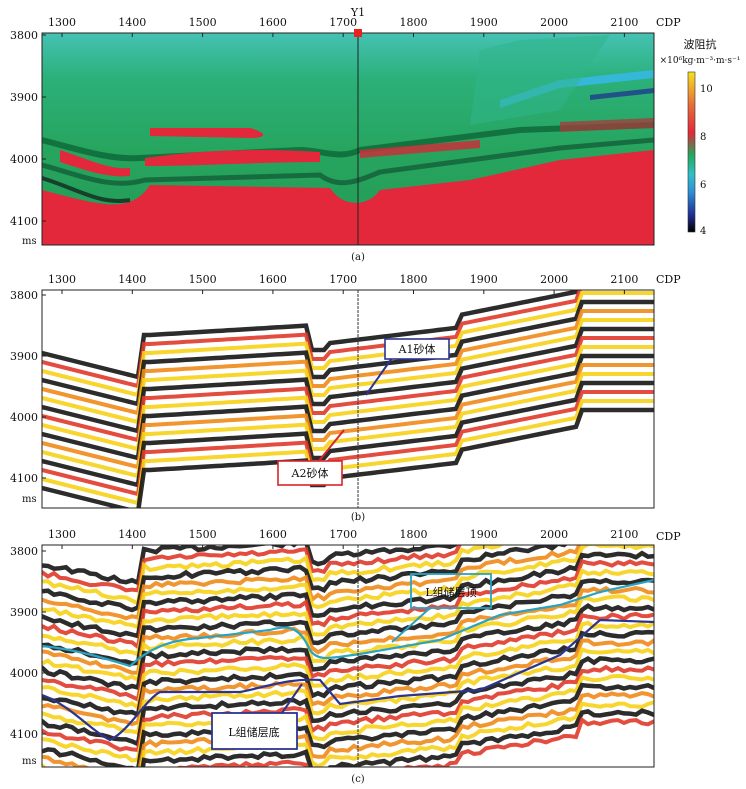 This screenshot has width=746, height=789. What do you see at coordinates (700, 61) in the screenshot?
I see `colorbar-unit: ×10⁶kg·m⁻³·m·s⁻¹` at bounding box center [700, 61].